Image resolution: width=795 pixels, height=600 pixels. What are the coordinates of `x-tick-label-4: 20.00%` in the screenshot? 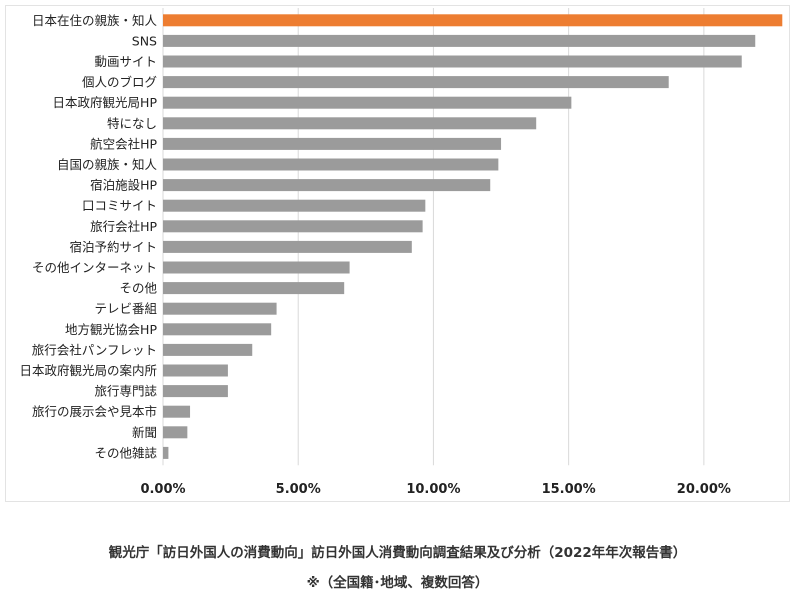 It's located at (704, 489).